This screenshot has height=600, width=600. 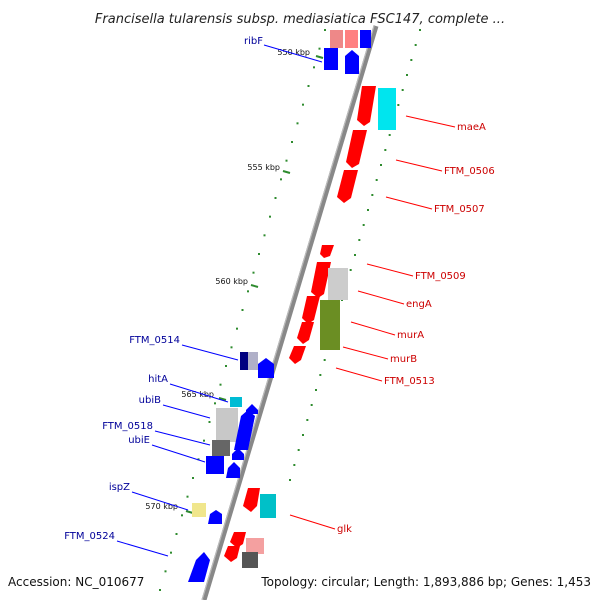 I want to click on tick-label: 550 kbp, so click(x=293, y=52).